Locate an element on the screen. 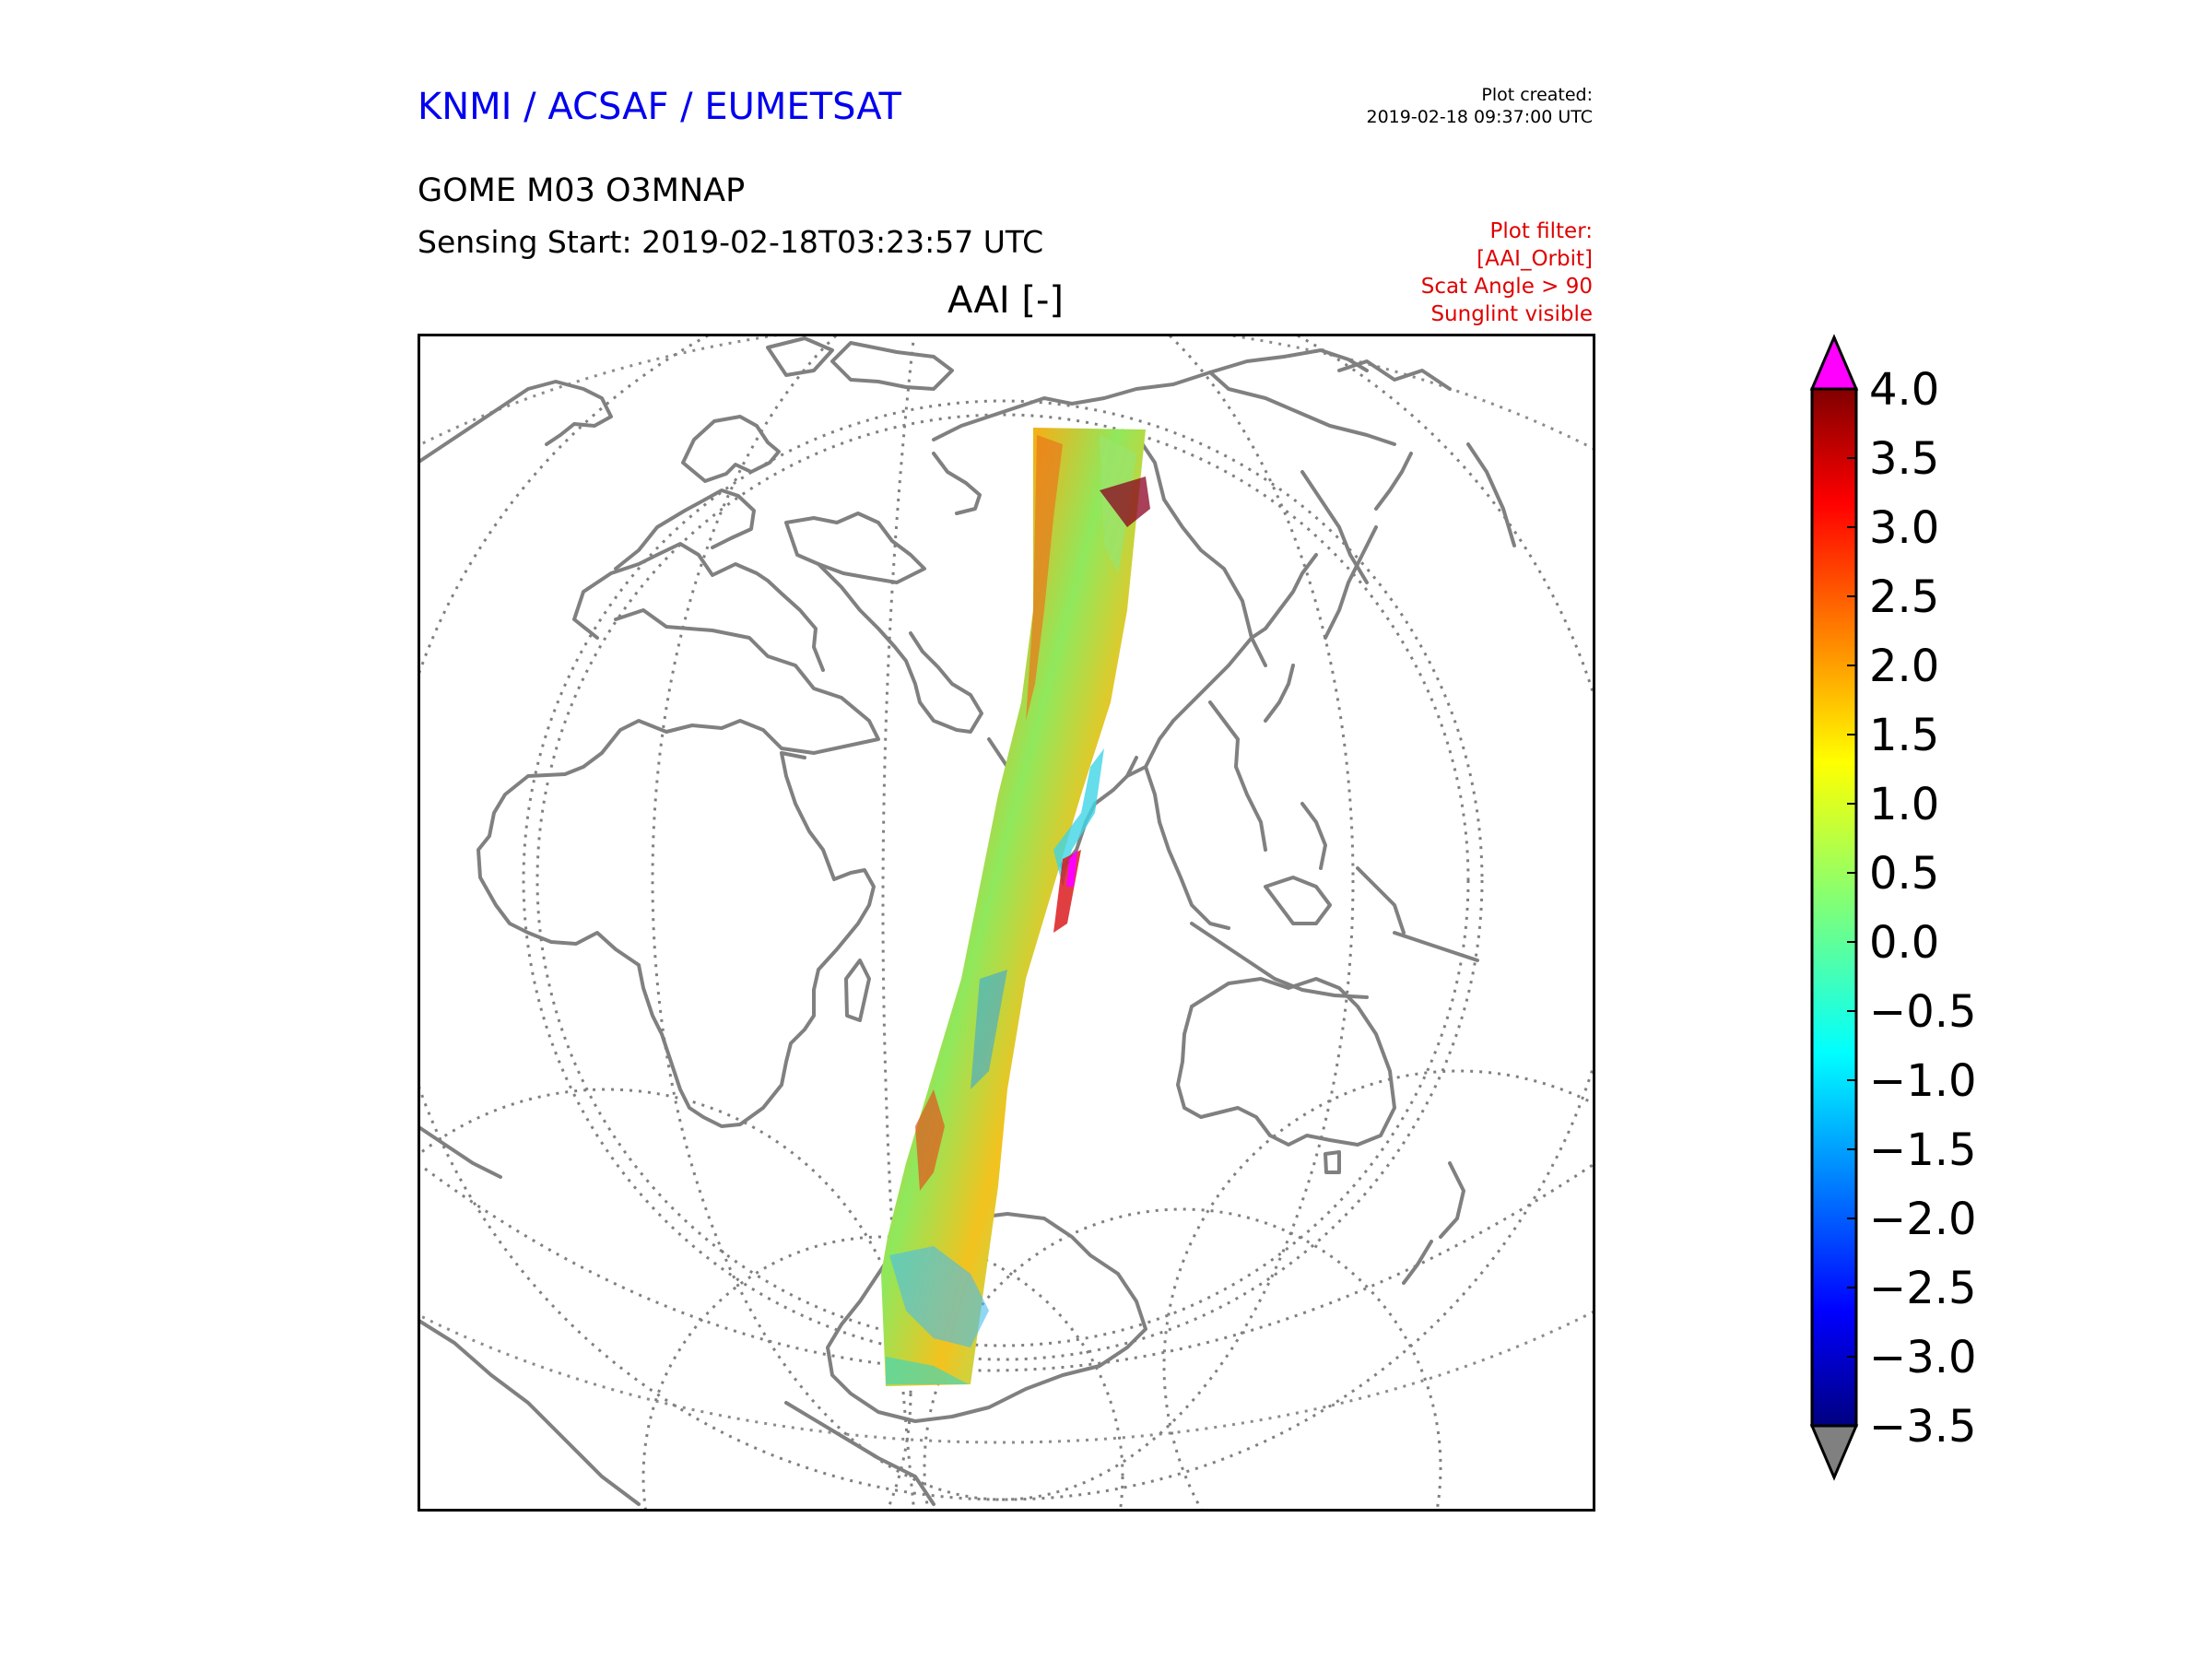 The width and height of the screenshot is (2212, 1659). plot-filter-label: Plot filter: is located at coordinates (1541, 231).